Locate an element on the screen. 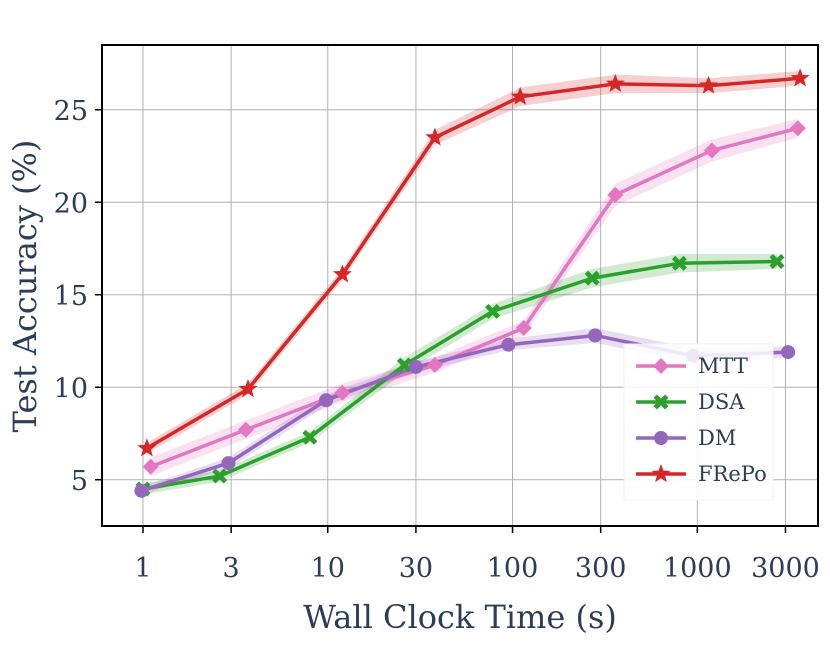  legend-label-dsa: DSA is located at coordinates (721, 402).